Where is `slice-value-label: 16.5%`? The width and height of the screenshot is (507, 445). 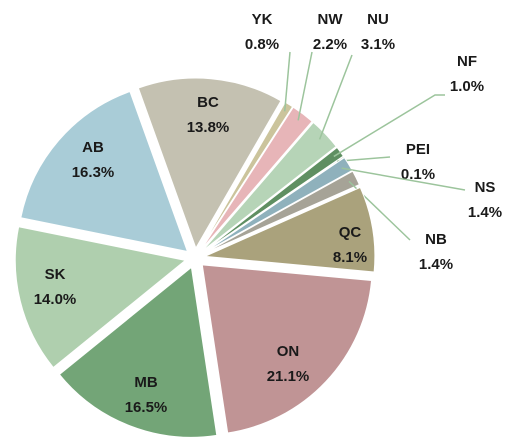
slice-value-label: 16.5% is located at coordinates (146, 407).